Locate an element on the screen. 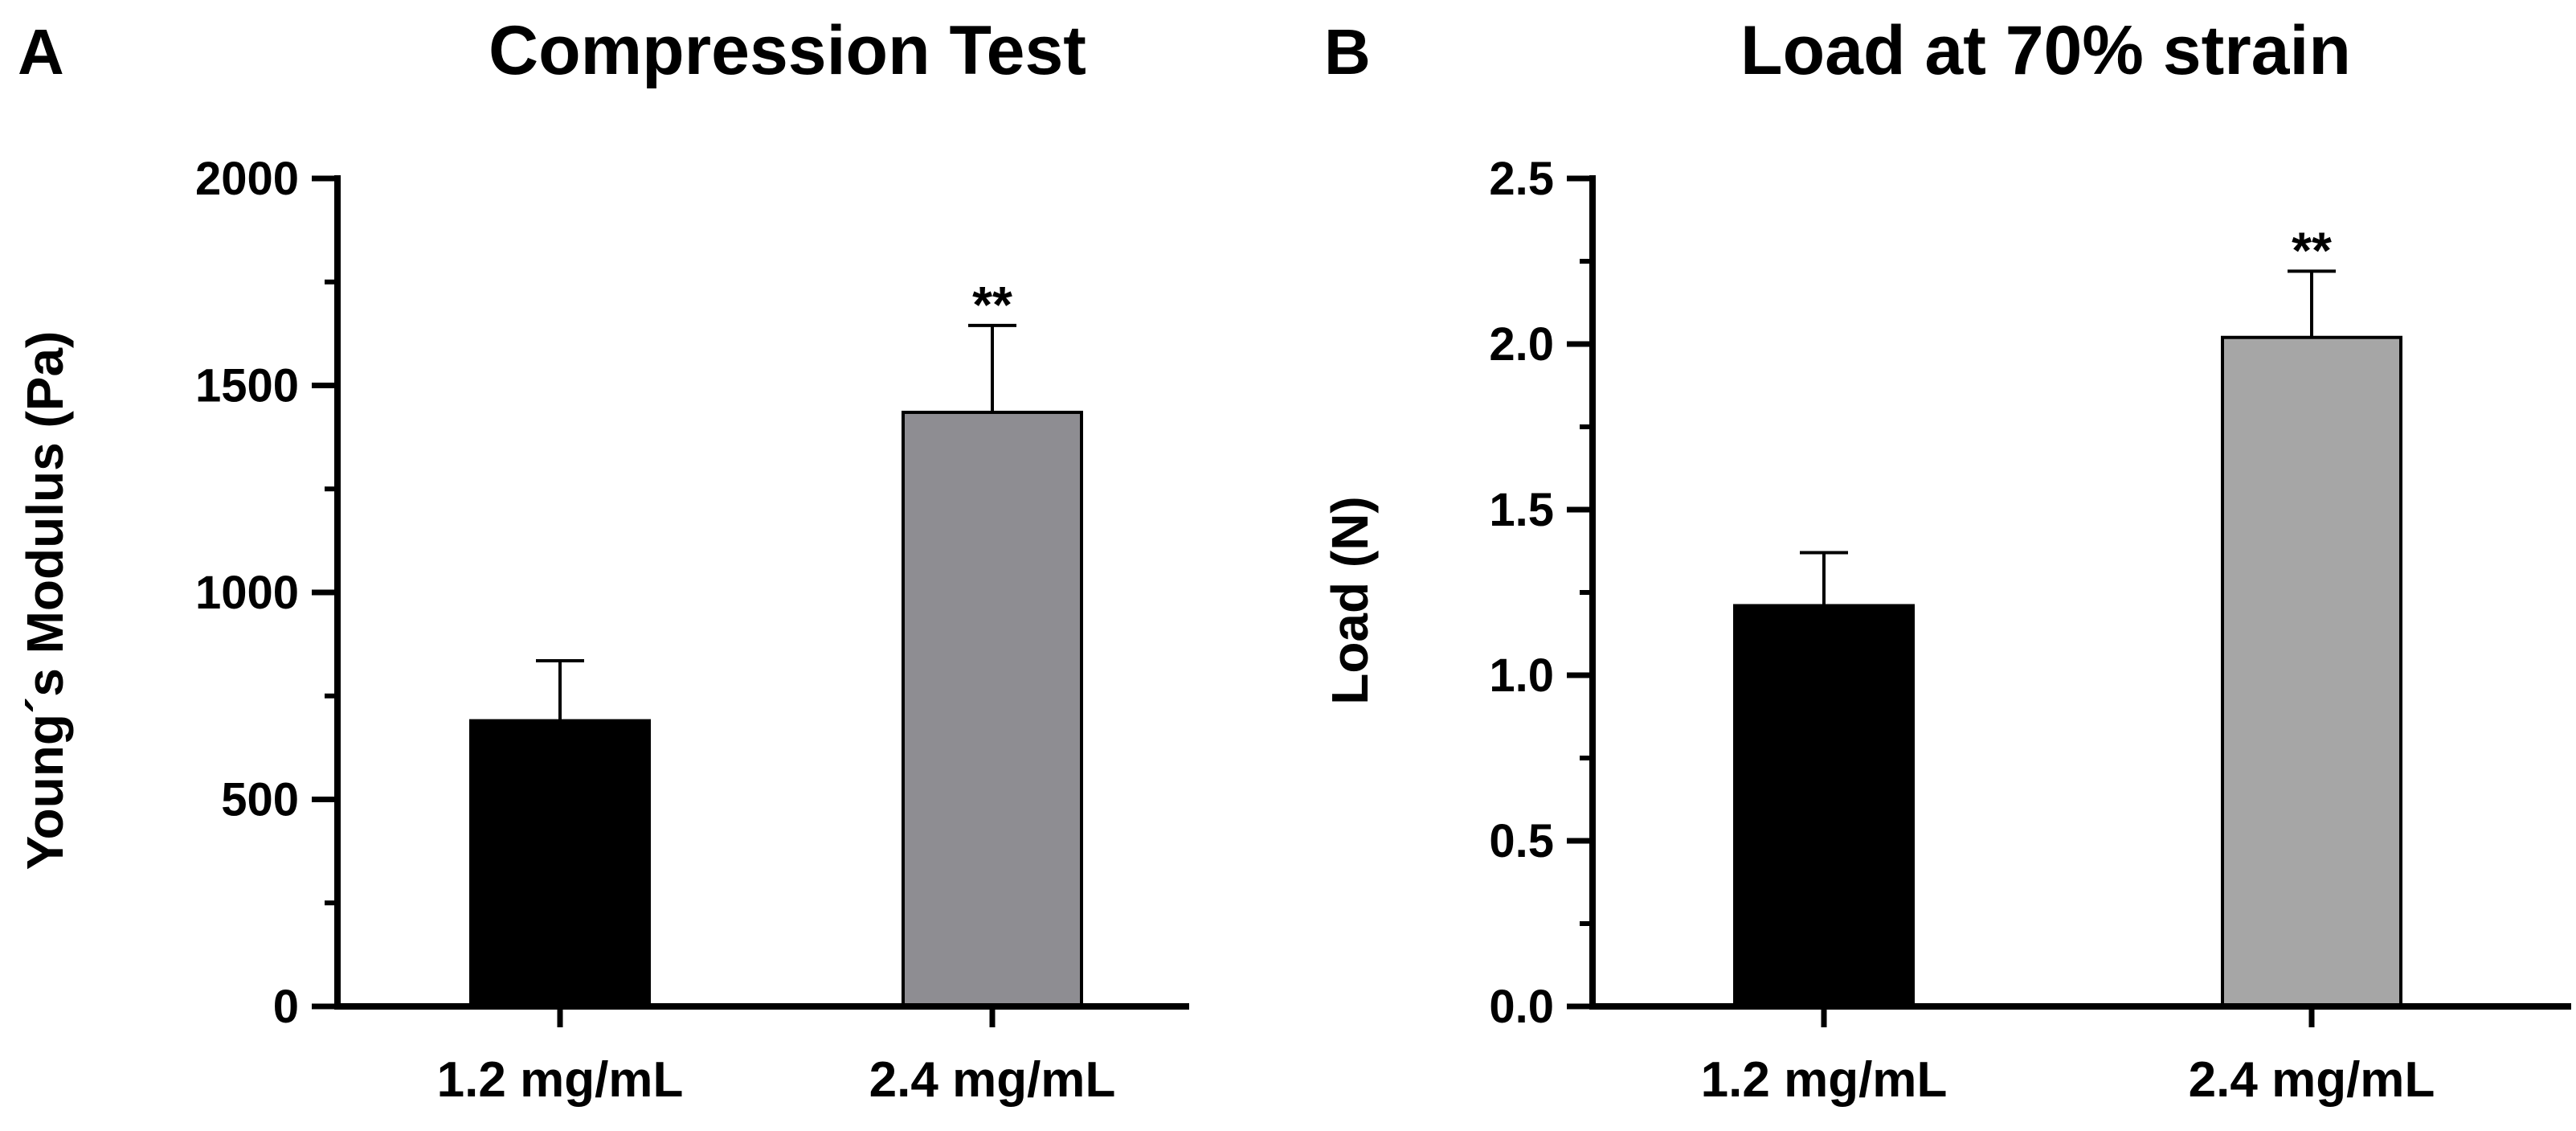 This screenshot has width=2576, height=1131. y-tick-label: 1000 is located at coordinates (247, 593).